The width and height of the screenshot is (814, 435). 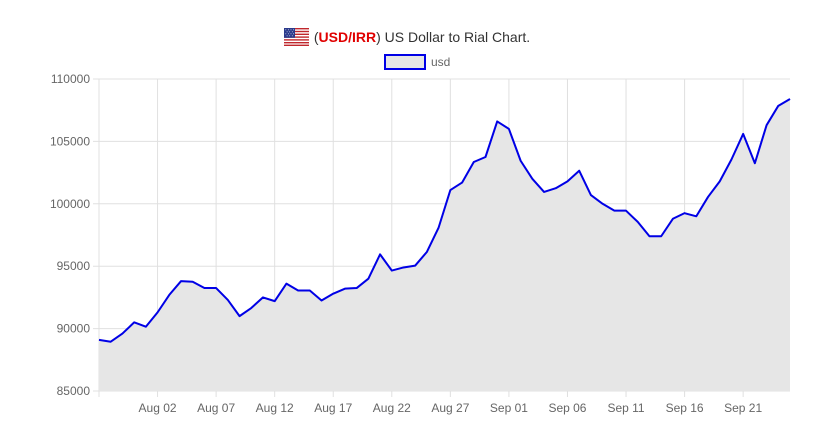 What do you see at coordinates (509, 408) in the screenshot?
I see `x-tick-label: Sep 01` at bounding box center [509, 408].